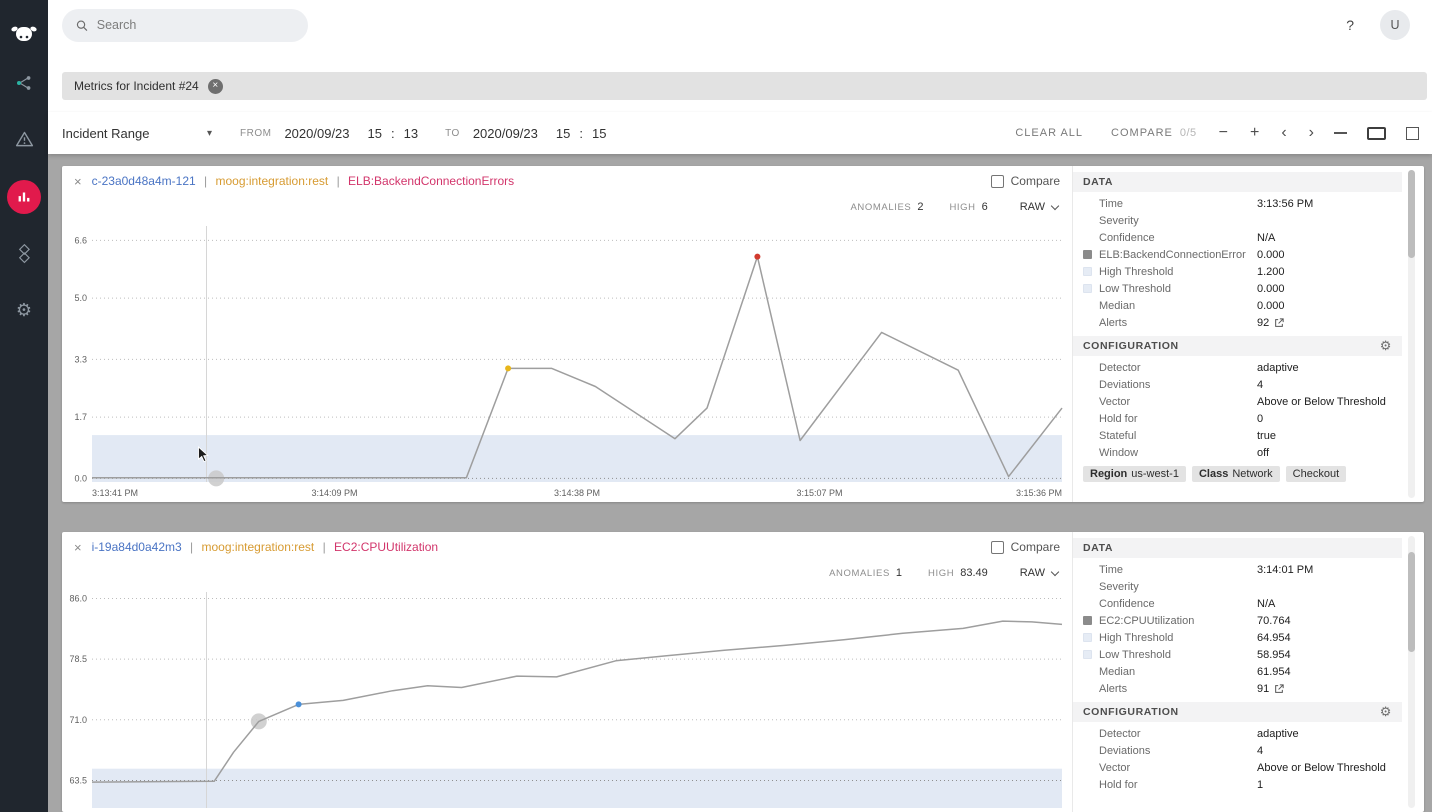 The height and width of the screenshot is (812, 1432). Describe the element at coordinates (78, 599) in the screenshot. I see `svg-text: 86.0` at that location.